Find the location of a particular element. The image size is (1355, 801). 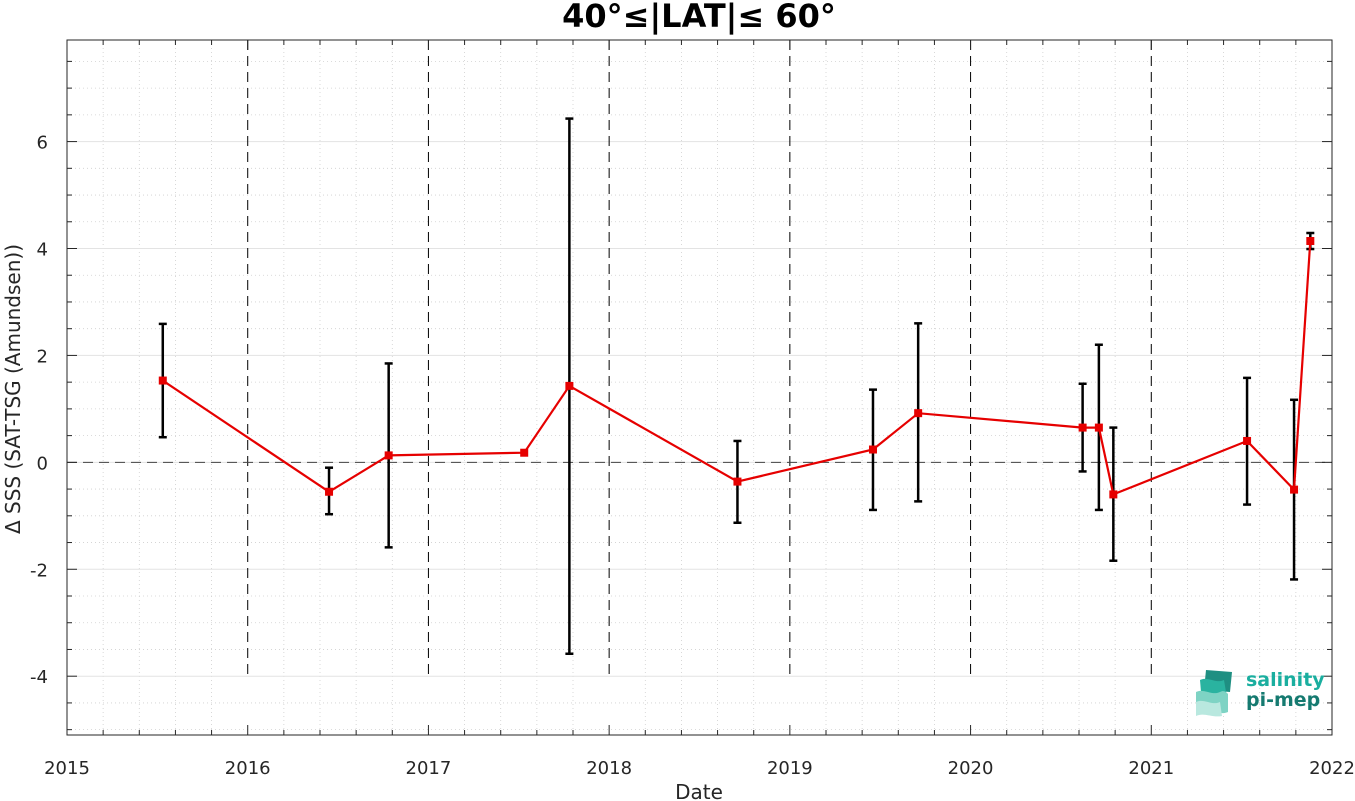

logo-wave-icon is located at coordinates (1214, 693).